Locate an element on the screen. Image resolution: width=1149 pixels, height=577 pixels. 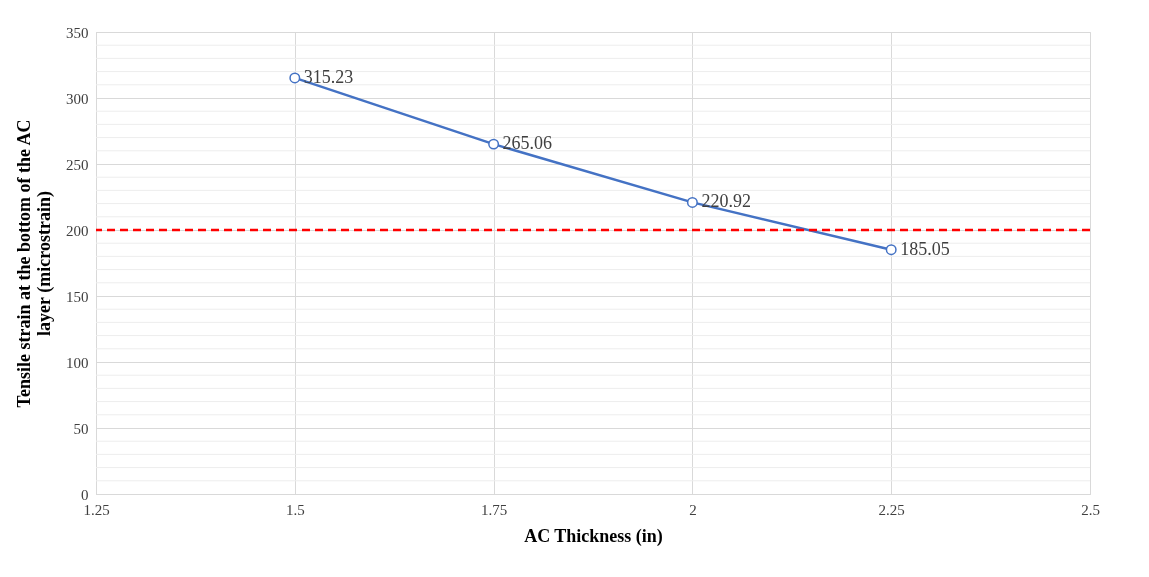
x-tick-label: 1.75 is located at coordinates (494, 509).